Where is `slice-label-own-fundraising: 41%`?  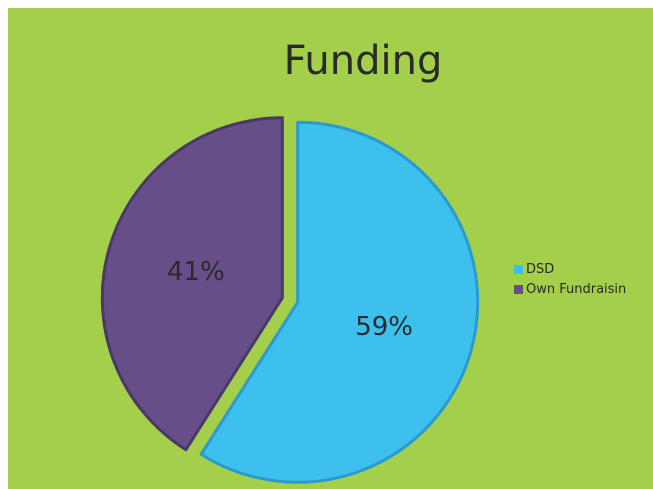 slice-label-own-fundraising: 41% is located at coordinates (196, 272).